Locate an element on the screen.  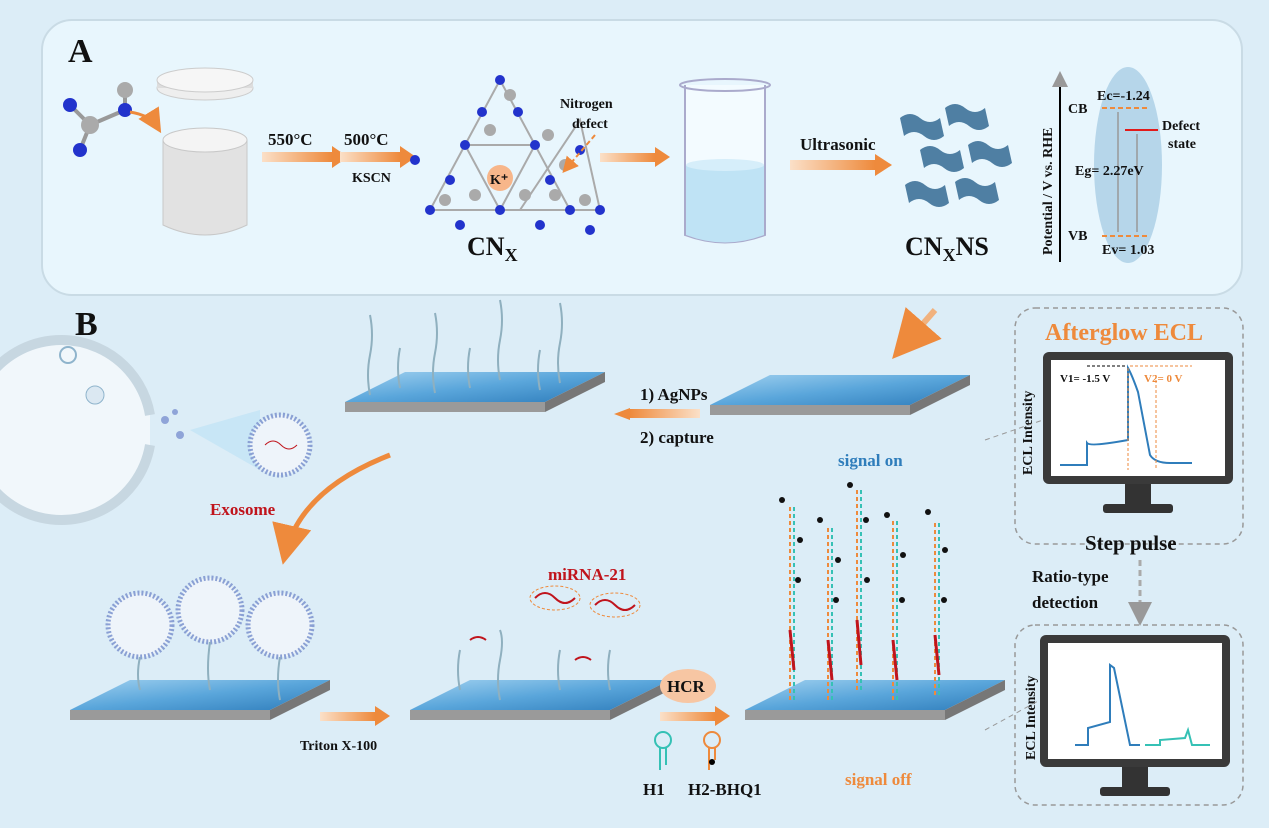
afterglow-title: Afterglow ECL is located at coordinates (1124, 333).